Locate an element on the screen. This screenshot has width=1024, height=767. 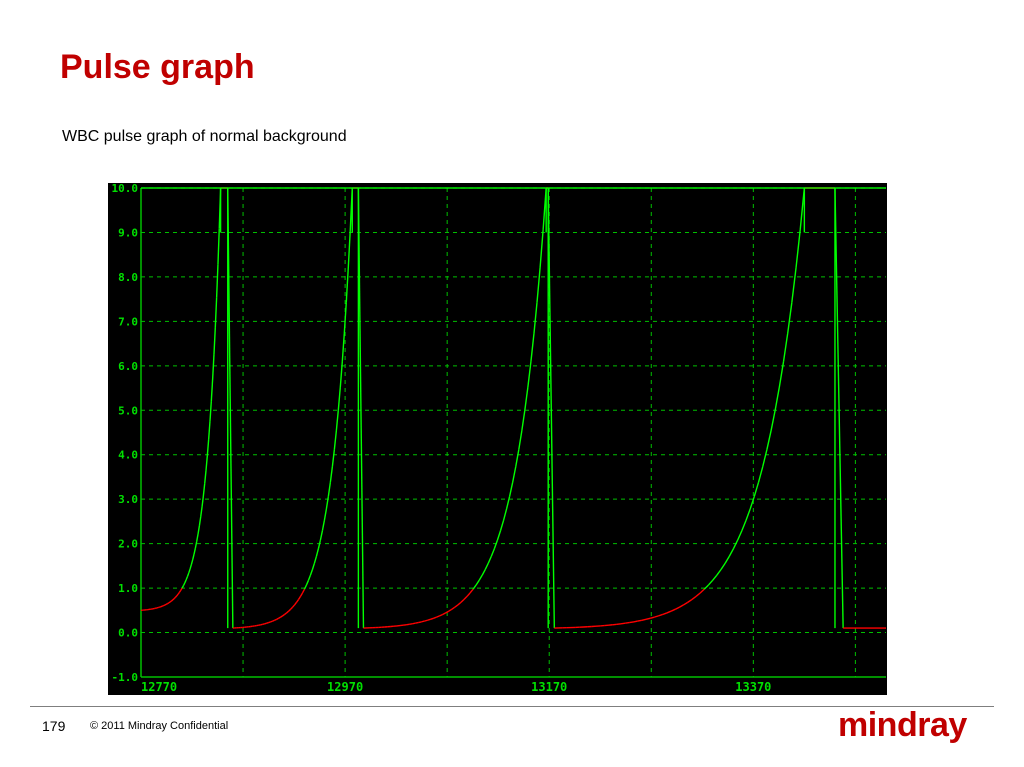
y-tick-label: 4.0 is located at coordinates (128, 455).